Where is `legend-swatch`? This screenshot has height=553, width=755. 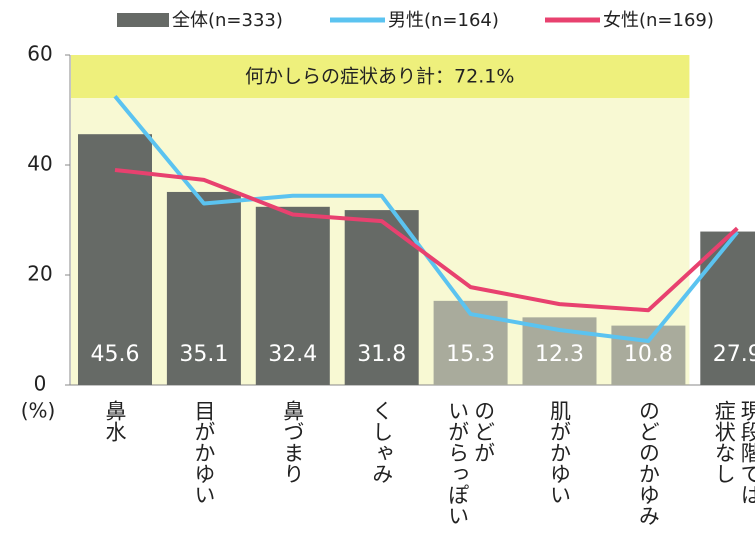
legend-swatch is located at coordinates (143, 20).